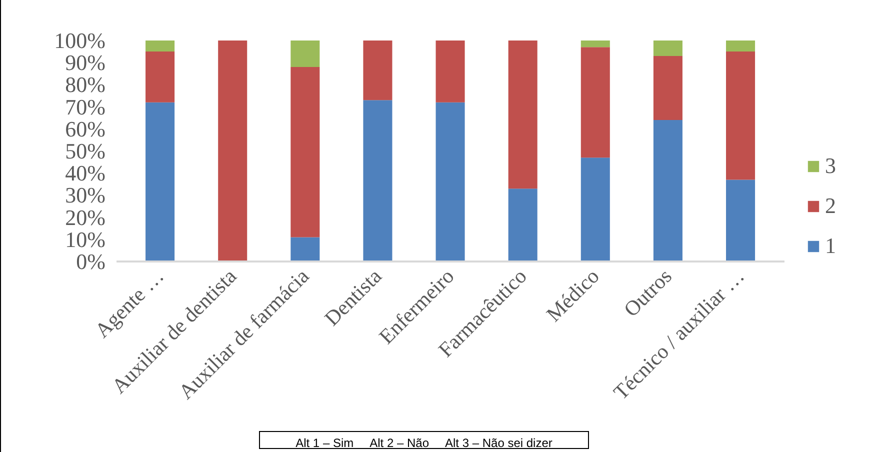 The image size is (876, 452). Describe the element at coordinates (80, 40) in the screenshot. I see `y-tick-label: 100%` at that location.